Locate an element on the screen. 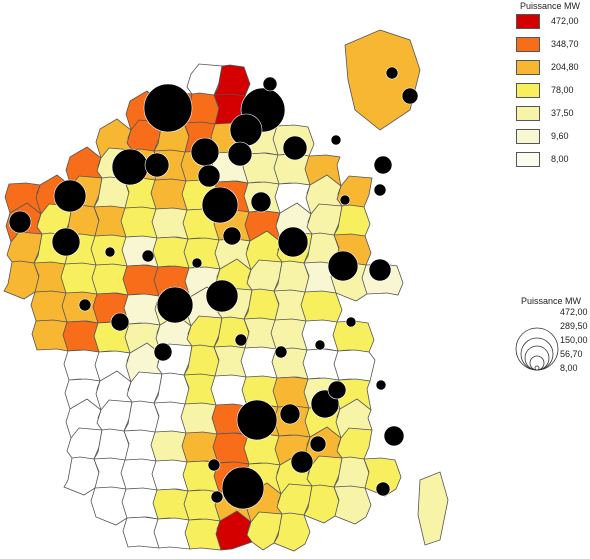 The image size is (590, 559). size-legend-label: 472,00 is located at coordinates (574, 312).